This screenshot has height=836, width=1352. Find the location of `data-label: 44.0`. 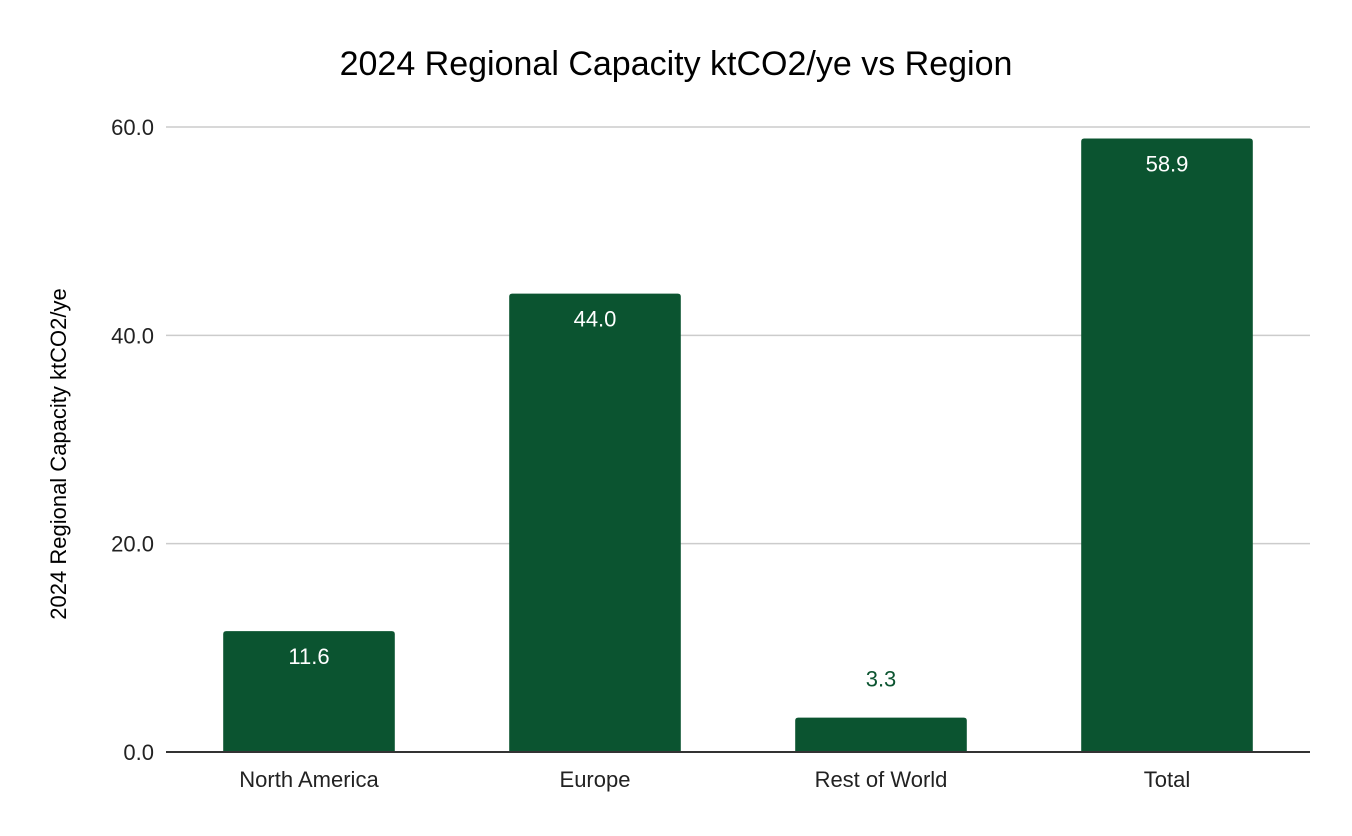

data-label: 44.0 is located at coordinates (595, 319).